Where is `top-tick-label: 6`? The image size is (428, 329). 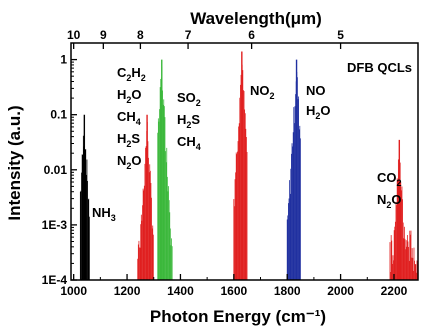
top-tick-label: 6 is located at coordinates (251, 35).